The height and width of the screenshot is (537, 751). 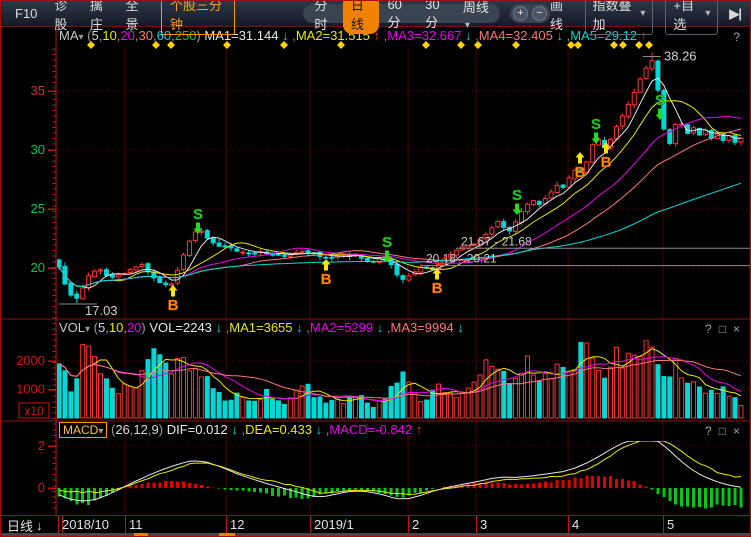 I want to click on svg-text: 25, so click(x=38, y=208).